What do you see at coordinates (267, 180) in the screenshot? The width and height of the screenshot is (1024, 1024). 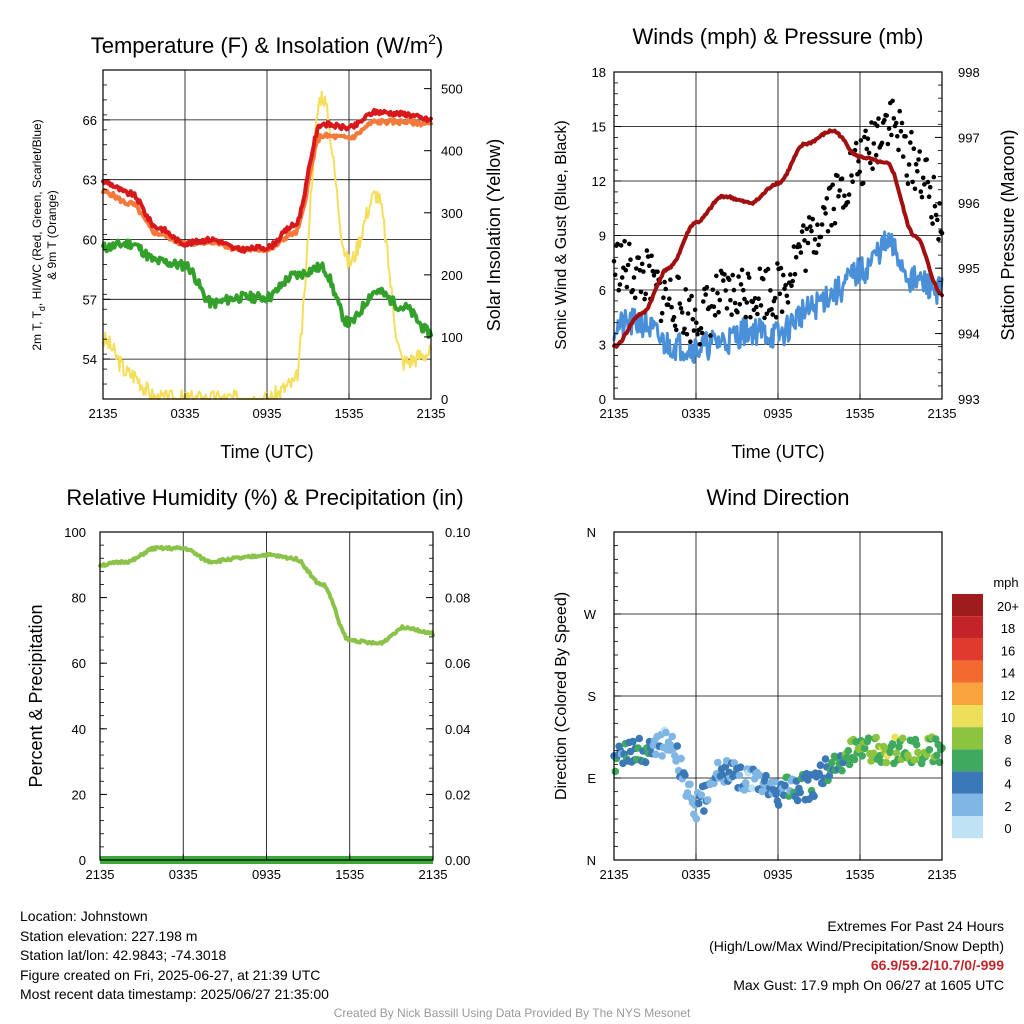 I see `temperature-line` at bounding box center [267, 180].